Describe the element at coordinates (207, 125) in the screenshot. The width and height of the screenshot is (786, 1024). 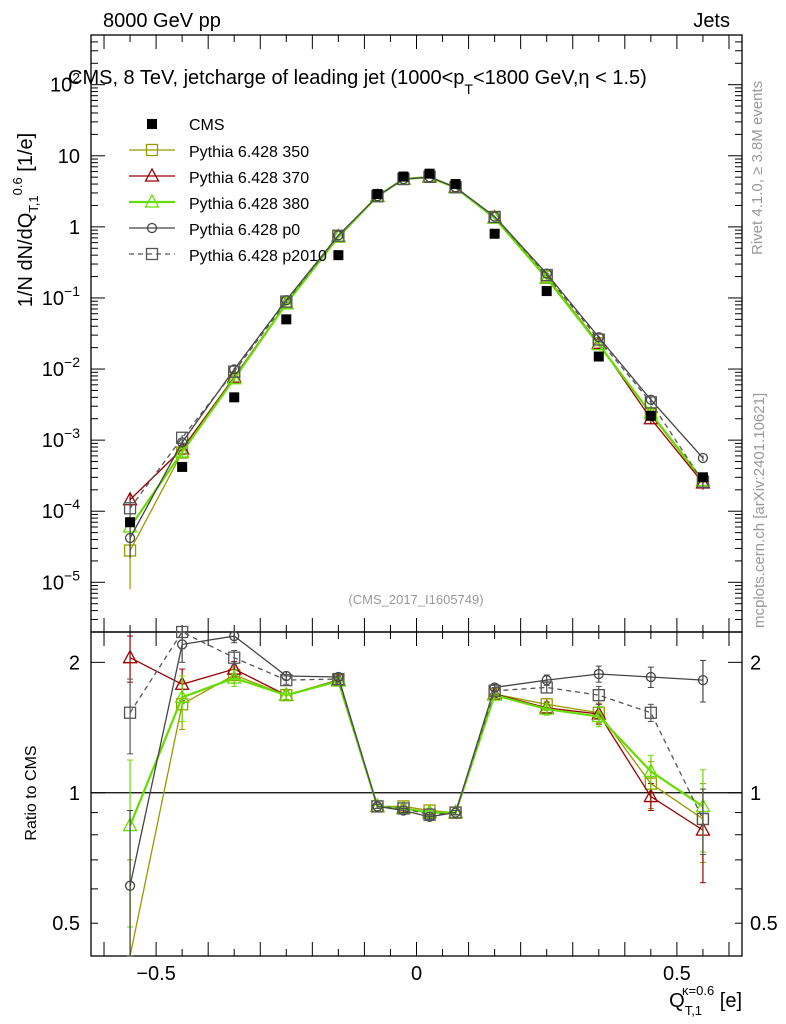
I see `legend-label-data: CMS` at that location.